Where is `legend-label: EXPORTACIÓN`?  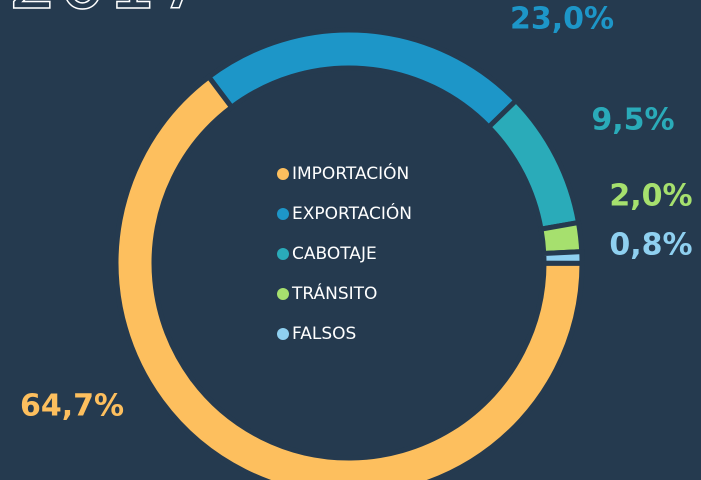
legend-label: EXPORTACIÓN is located at coordinates (352, 213).